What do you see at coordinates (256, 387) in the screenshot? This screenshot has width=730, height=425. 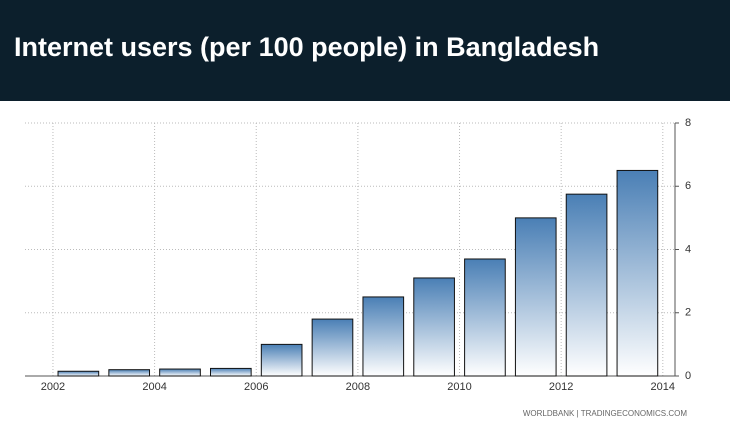 I see `x-tick-label: 2006` at bounding box center [256, 387].